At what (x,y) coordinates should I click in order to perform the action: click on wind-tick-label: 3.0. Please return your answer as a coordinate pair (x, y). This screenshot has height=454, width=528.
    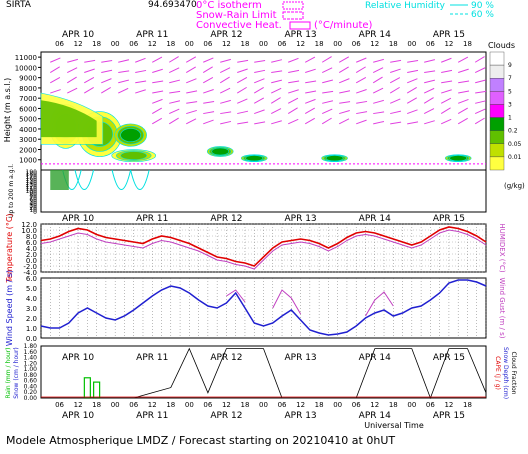
    Looking at the image, I should click on (31, 309).